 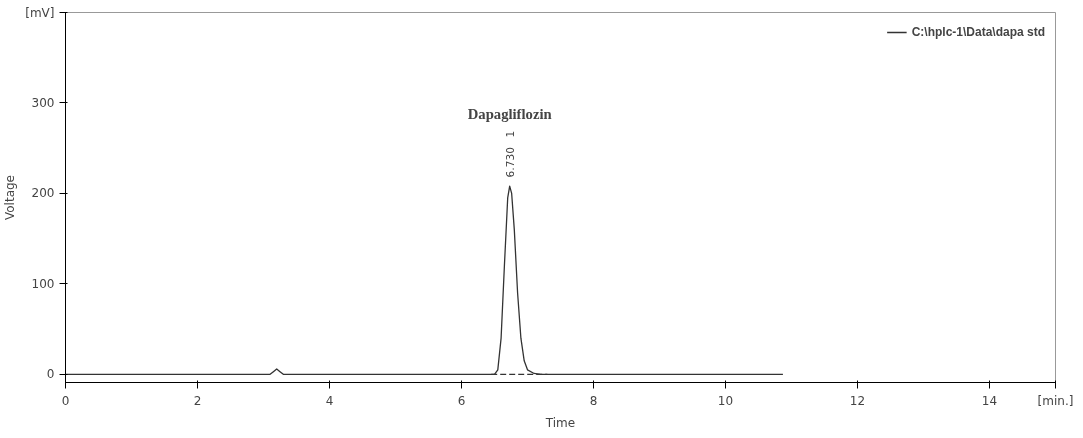 What do you see at coordinates (43, 102) in the screenshot?
I see `y-tick-label: 300` at bounding box center [43, 102].